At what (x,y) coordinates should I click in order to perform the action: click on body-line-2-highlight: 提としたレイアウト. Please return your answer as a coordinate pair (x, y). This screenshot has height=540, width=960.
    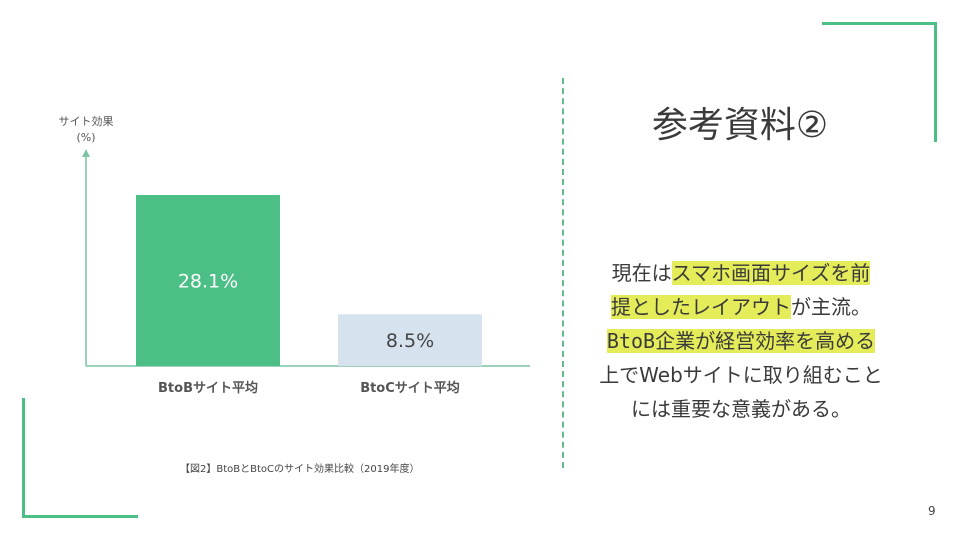
    Looking at the image, I should click on (701, 307).